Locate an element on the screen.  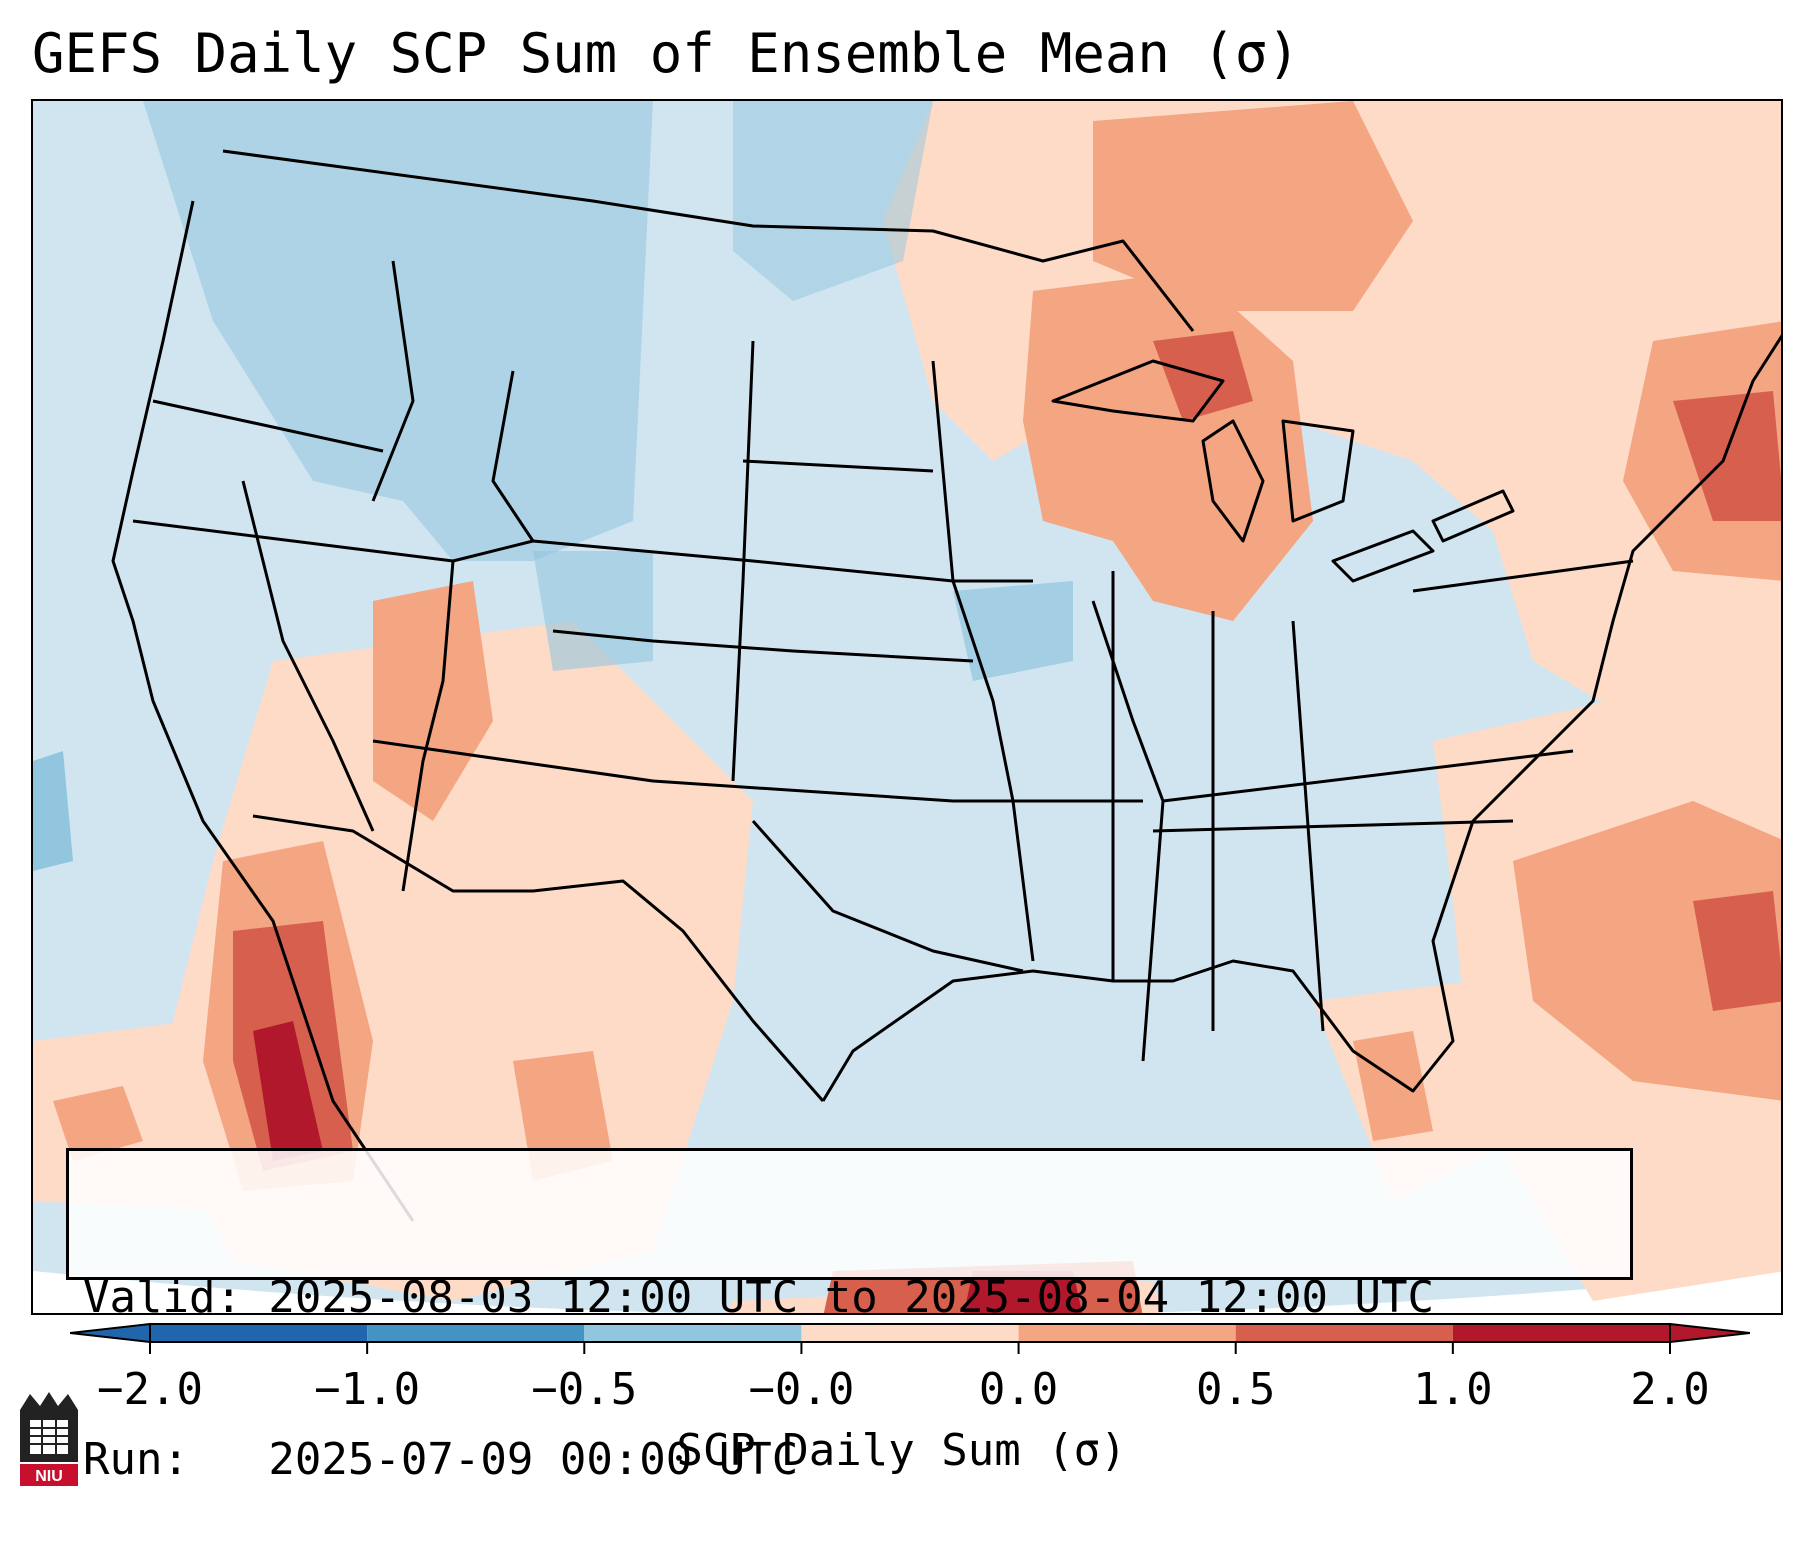
colorbar-outline is located at coordinates (910, 1333).